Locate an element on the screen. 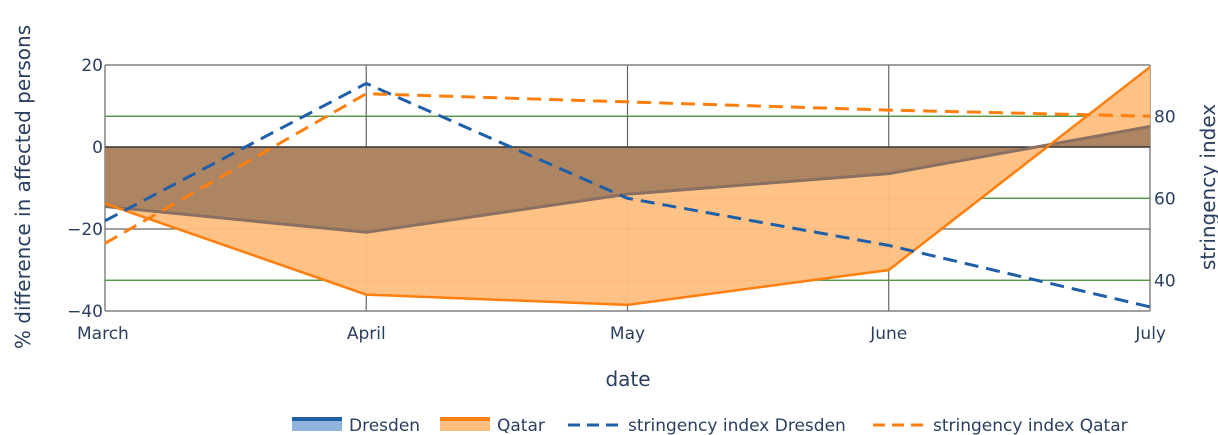  legend-label-stringency-qatar: stringency index Qatar is located at coordinates (1030, 425).